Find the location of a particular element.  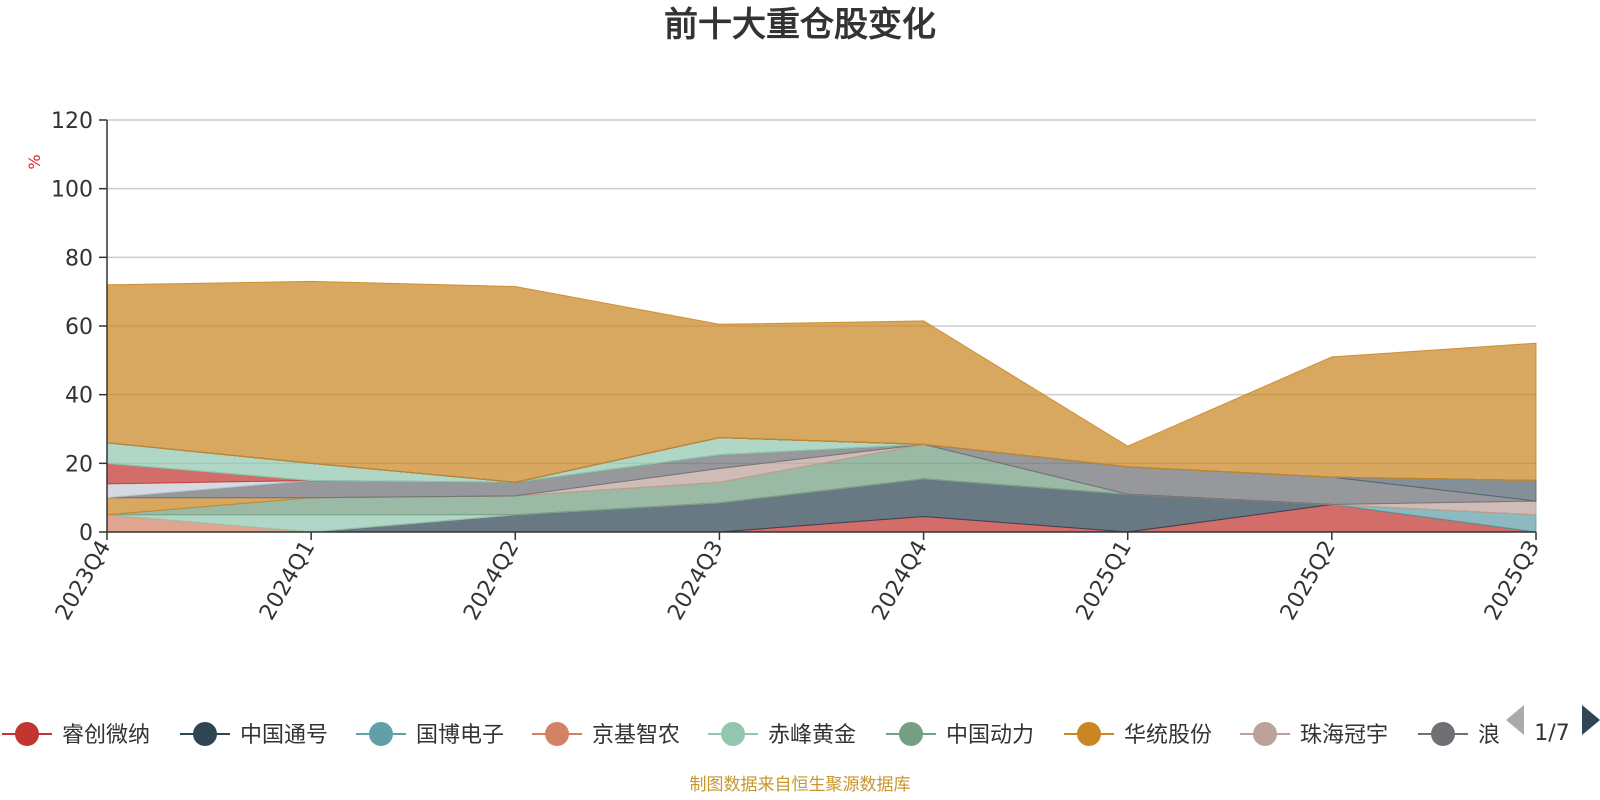

legend-item: 华统股份 is located at coordinates (1138, 735).